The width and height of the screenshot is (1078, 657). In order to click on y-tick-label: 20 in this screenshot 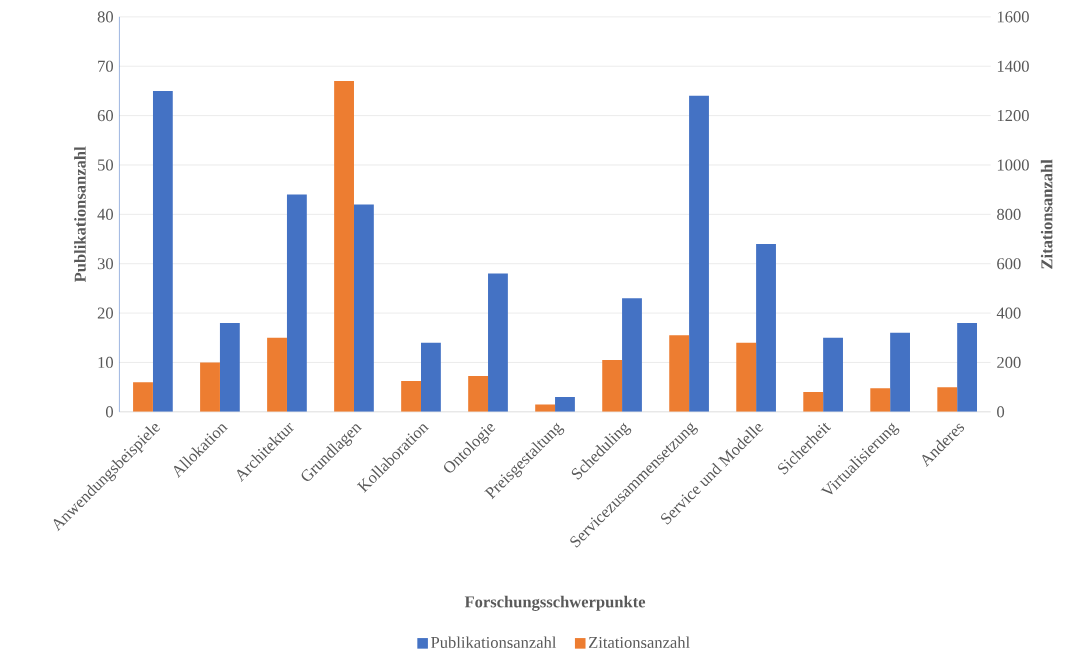, I will do `click(105, 313)`.